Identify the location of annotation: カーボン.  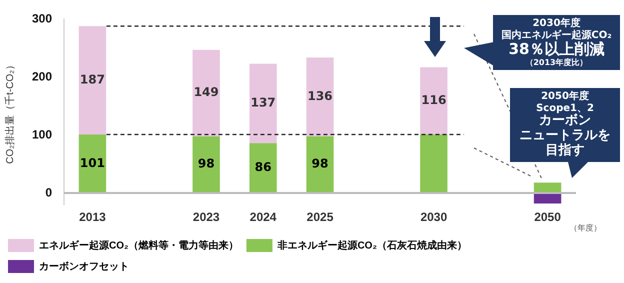
(565, 121).